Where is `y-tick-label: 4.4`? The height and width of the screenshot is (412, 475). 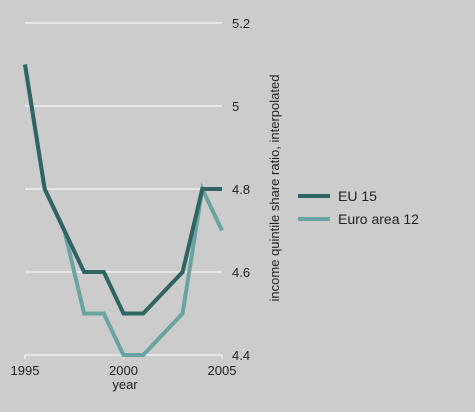 y-tick-label: 4.4 is located at coordinates (241, 355).